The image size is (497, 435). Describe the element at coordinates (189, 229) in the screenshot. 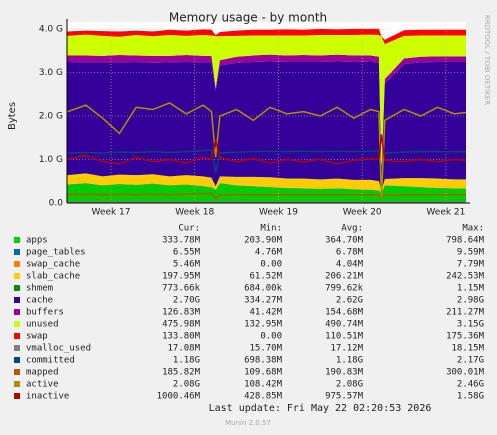

I see `column-header: Cur:` at that location.